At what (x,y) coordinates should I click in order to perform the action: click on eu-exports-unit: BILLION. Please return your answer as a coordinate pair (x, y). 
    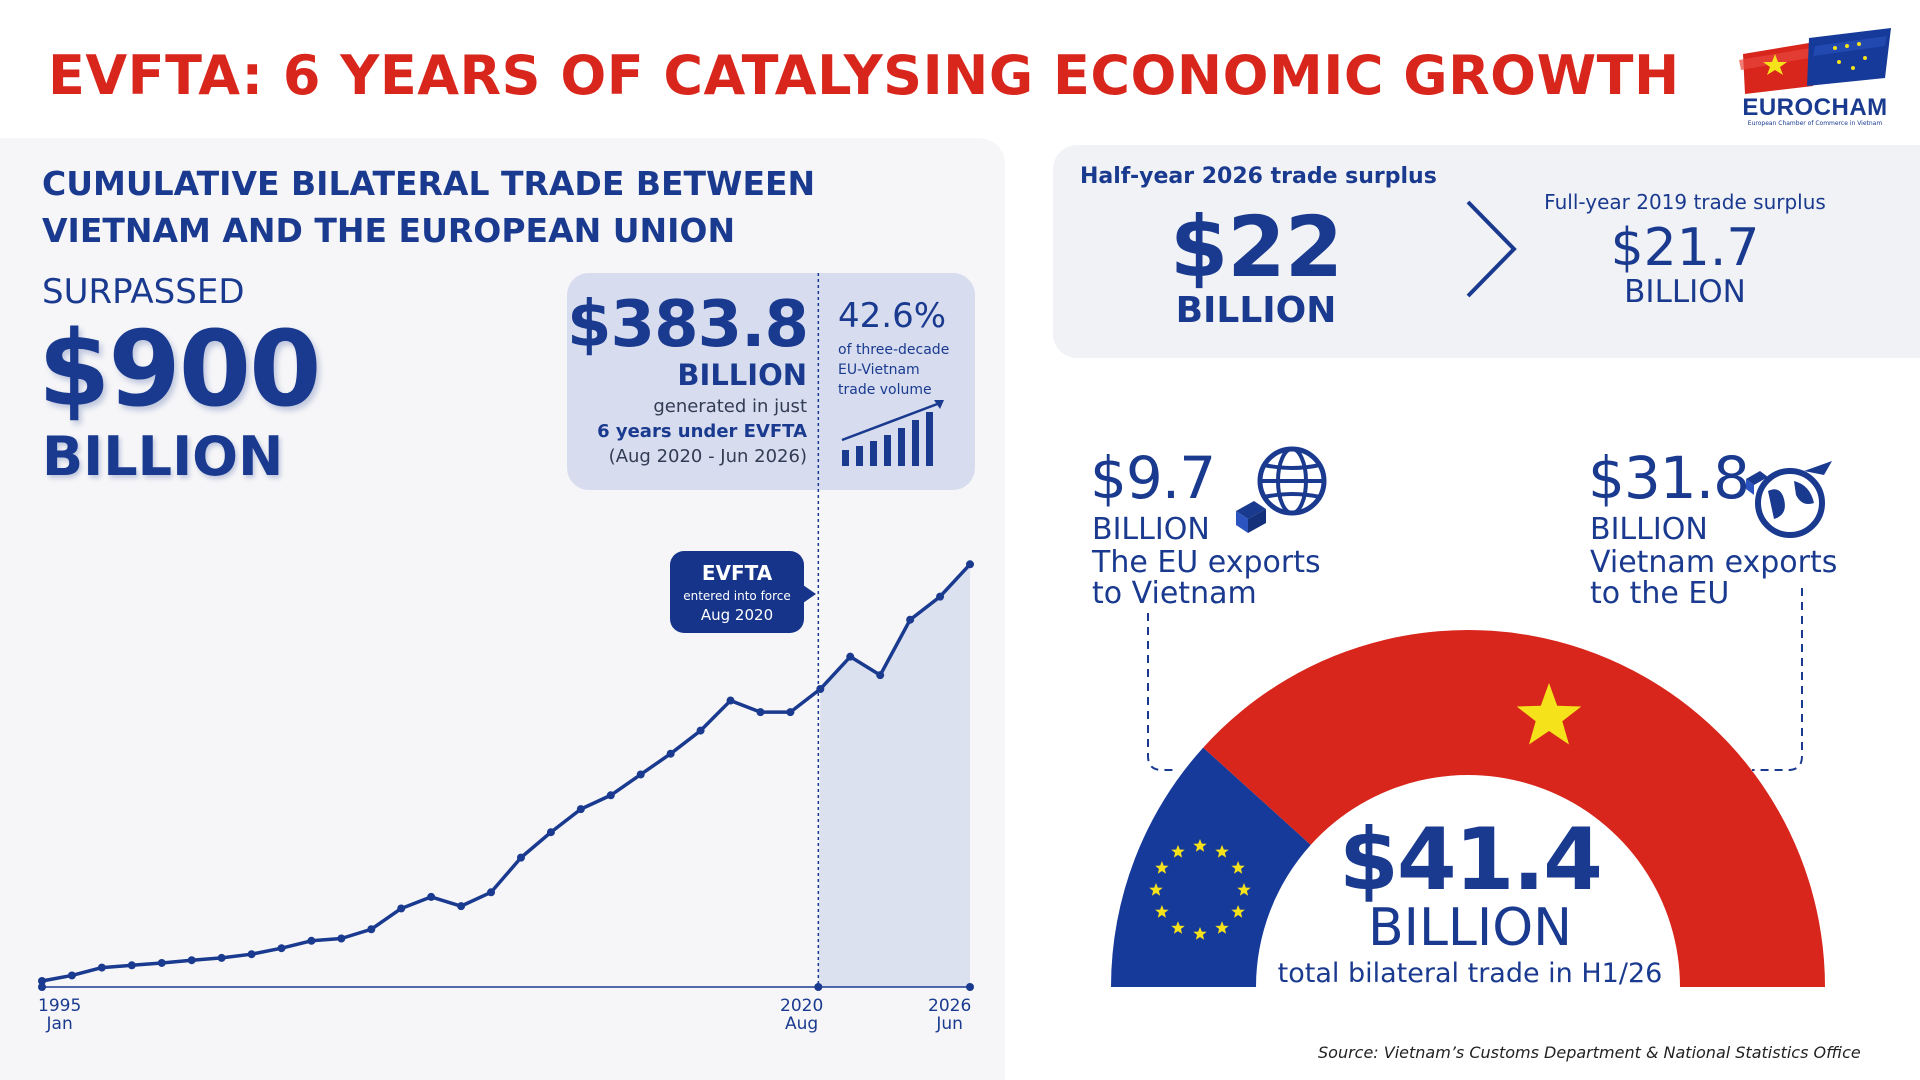
    Looking at the image, I should click on (1151, 529).